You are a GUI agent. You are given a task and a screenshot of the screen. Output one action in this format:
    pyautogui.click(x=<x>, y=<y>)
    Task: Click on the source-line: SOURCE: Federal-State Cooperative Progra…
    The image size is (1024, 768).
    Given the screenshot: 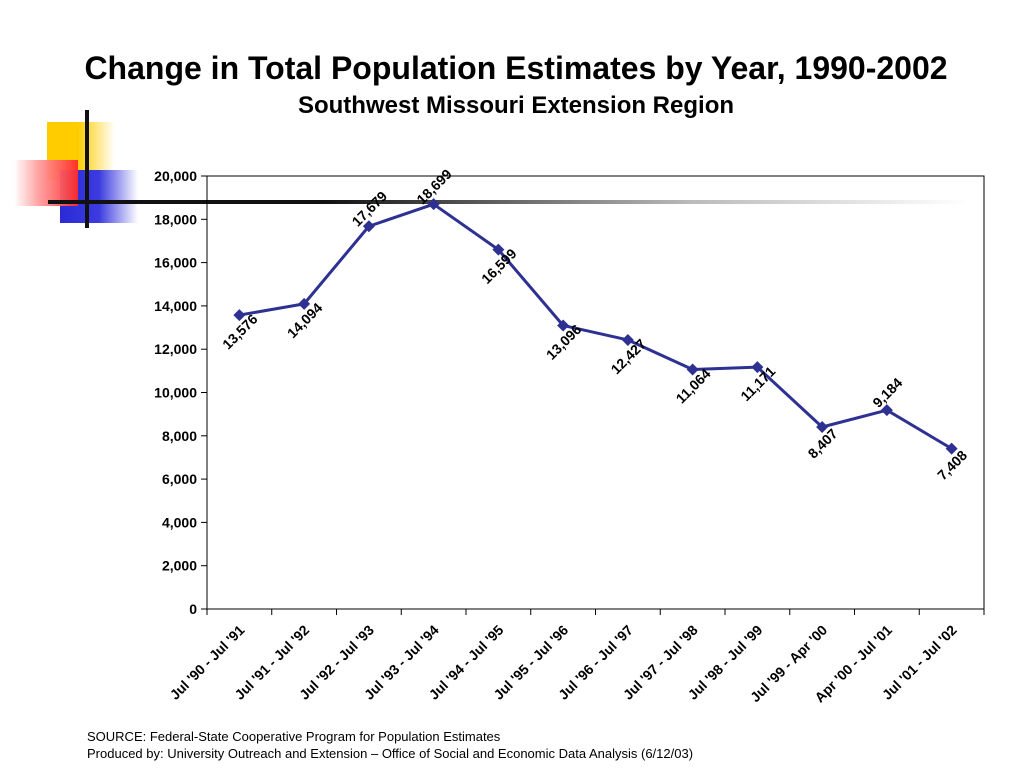 What is the action you would take?
    pyautogui.click(x=294, y=736)
    